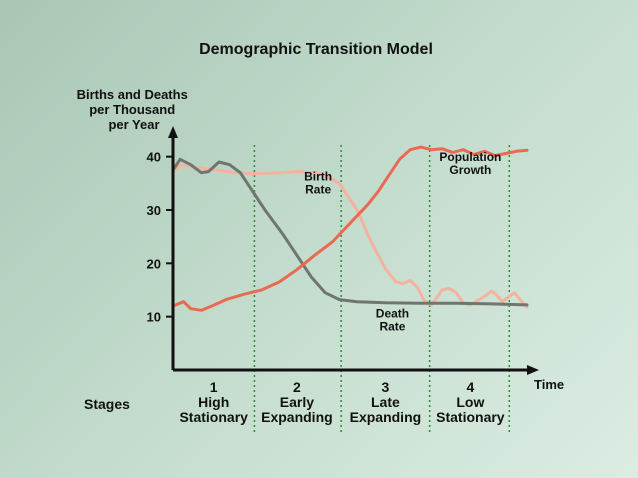 This screenshot has height=478, width=638. I want to click on annotations: Birth Rate Death Rate Population Growth, so click(402, 242).